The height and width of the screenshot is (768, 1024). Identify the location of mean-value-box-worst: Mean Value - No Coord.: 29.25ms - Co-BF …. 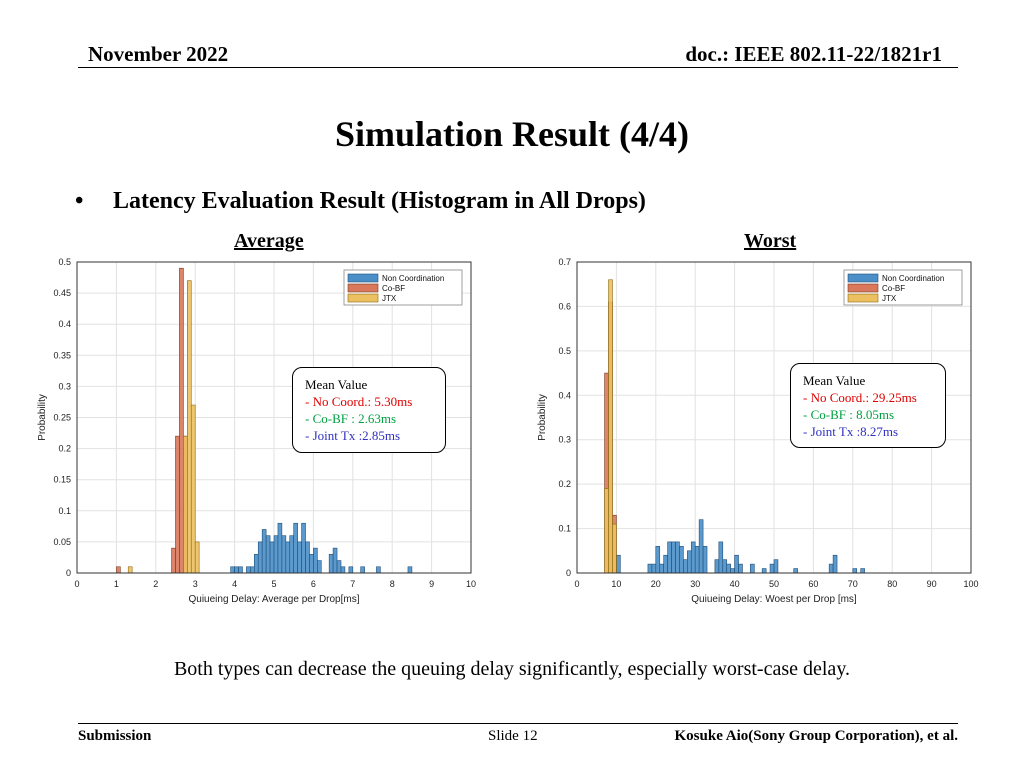
(868, 405).